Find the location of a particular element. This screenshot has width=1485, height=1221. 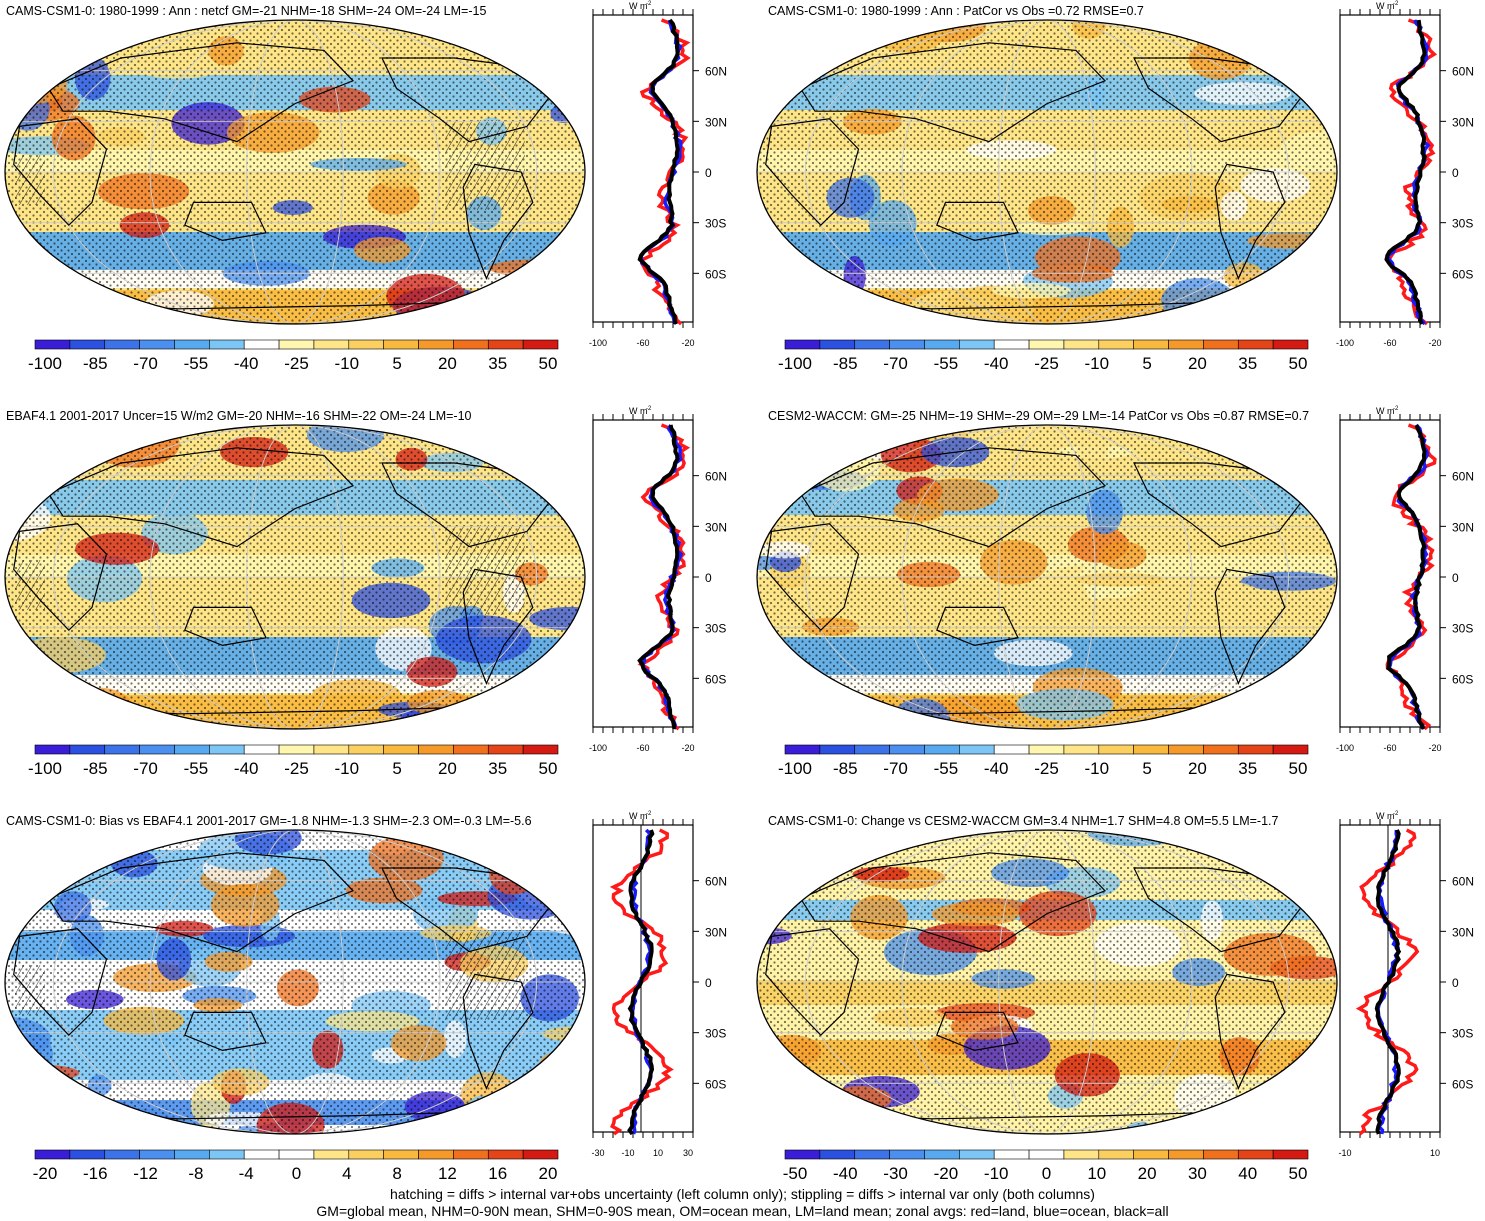

colorbar: -100 -85 -70 -55 -40 -25 -10 5 20 35 50 is located at coordinates (293, 761).